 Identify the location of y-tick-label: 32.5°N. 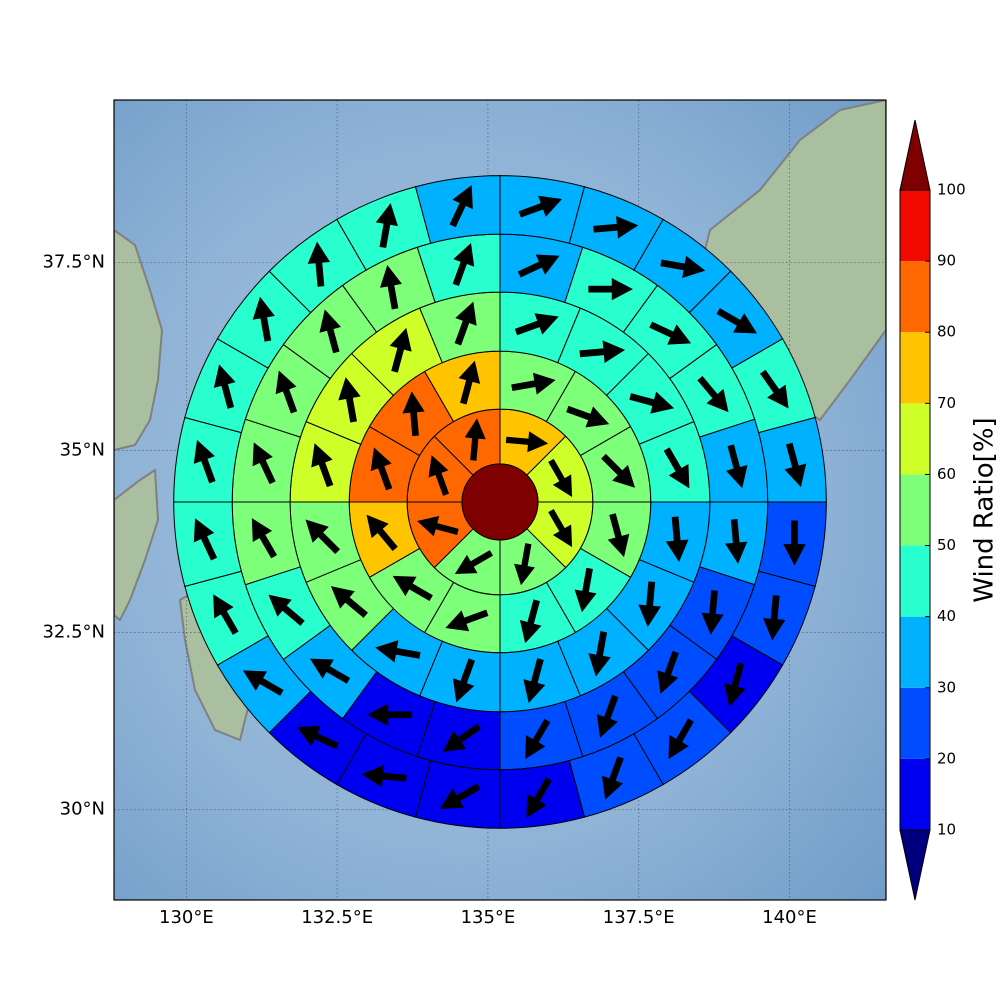
(73, 632).